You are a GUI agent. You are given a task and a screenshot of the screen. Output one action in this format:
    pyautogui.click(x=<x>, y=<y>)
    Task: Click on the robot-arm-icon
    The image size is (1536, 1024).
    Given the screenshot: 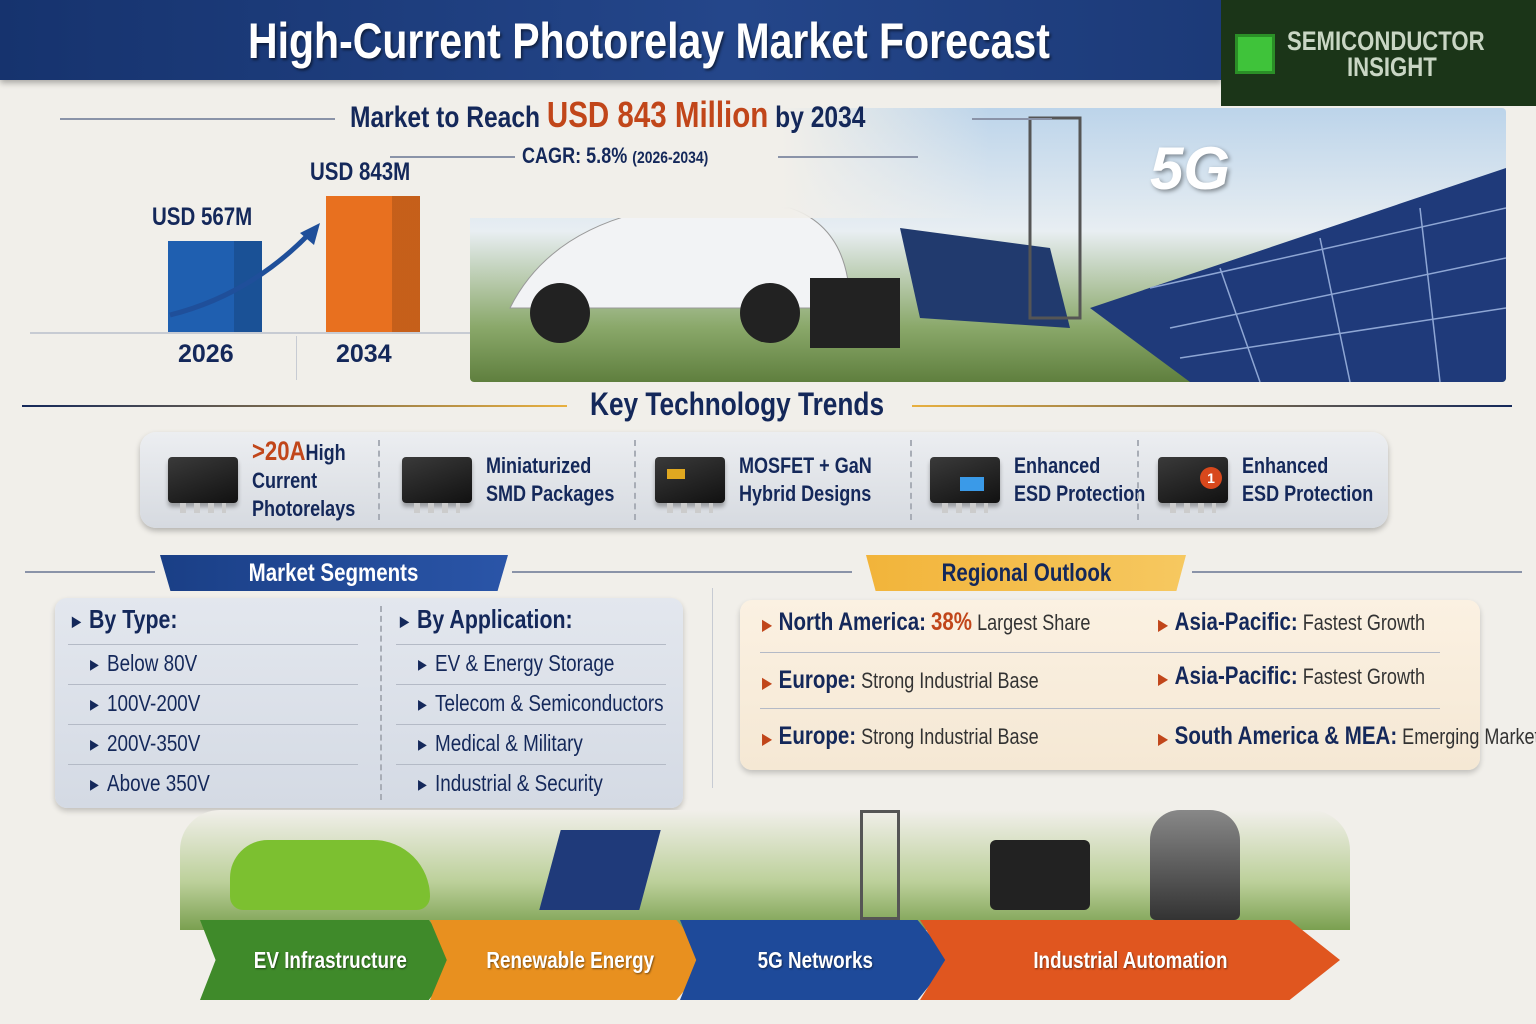 What is the action you would take?
    pyautogui.click(x=1195, y=865)
    